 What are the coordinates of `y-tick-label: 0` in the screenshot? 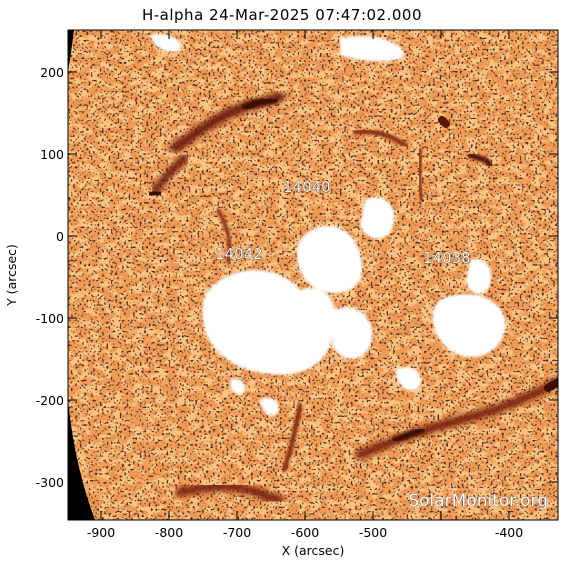 It's located at (60, 236).